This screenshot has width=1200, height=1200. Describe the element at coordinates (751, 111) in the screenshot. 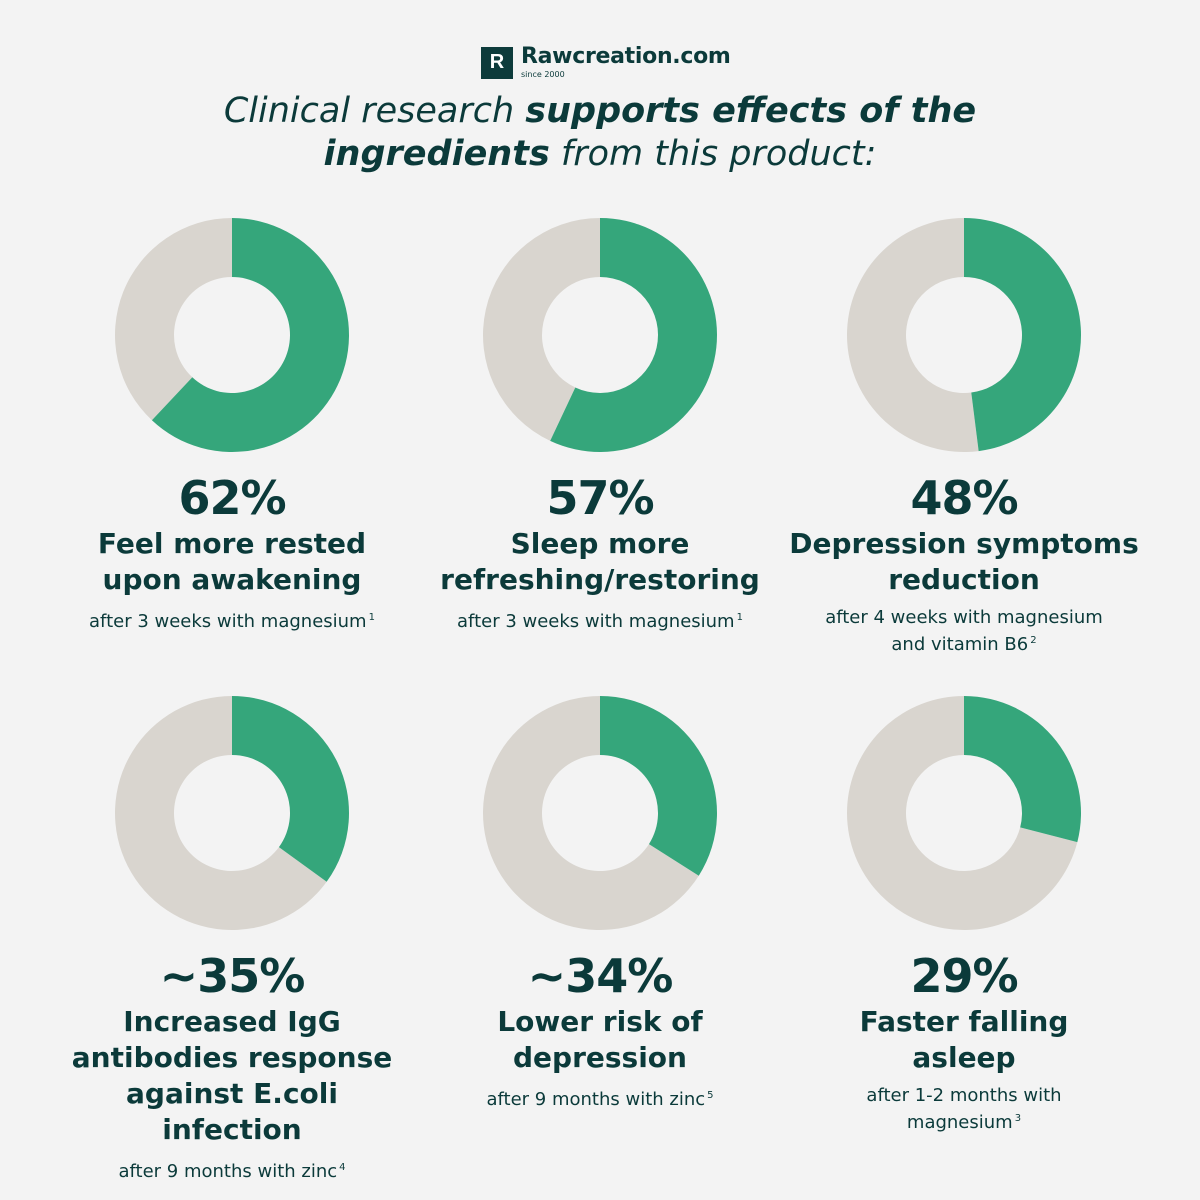

I see `headline-bold1: supports effects of the` at that location.